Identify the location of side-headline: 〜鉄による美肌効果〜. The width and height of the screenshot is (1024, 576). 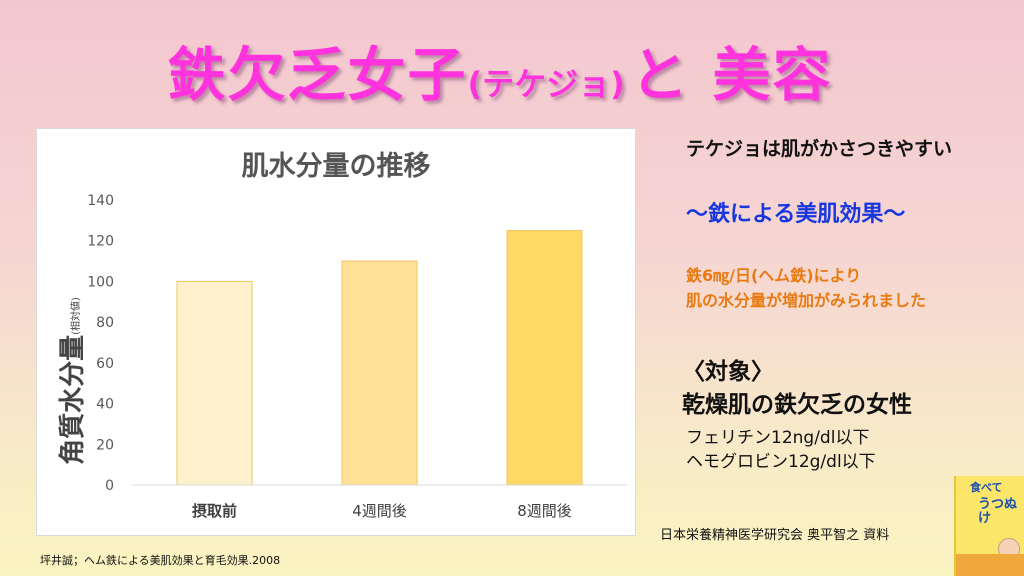
(796, 214).